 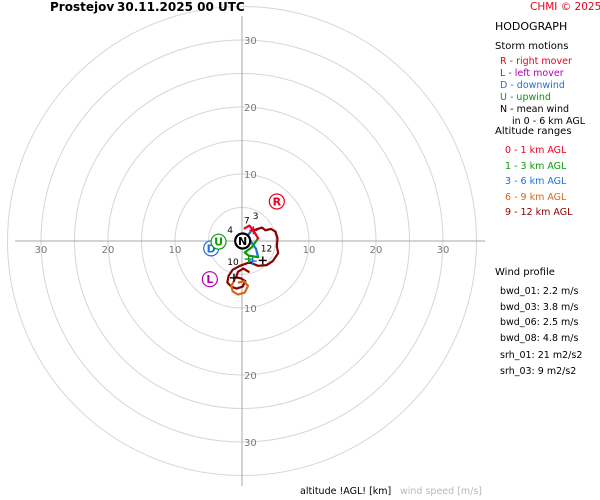 What do you see at coordinates (211, 248) in the screenshot?
I see `svg-text: D` at bounding box center [211, 248].